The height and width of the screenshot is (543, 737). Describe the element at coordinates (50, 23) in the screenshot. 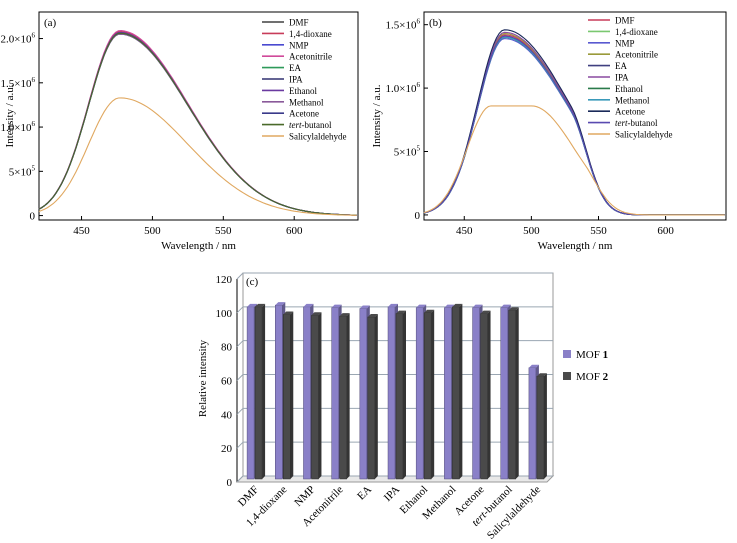

I see `panel-label: (a)` at that location.